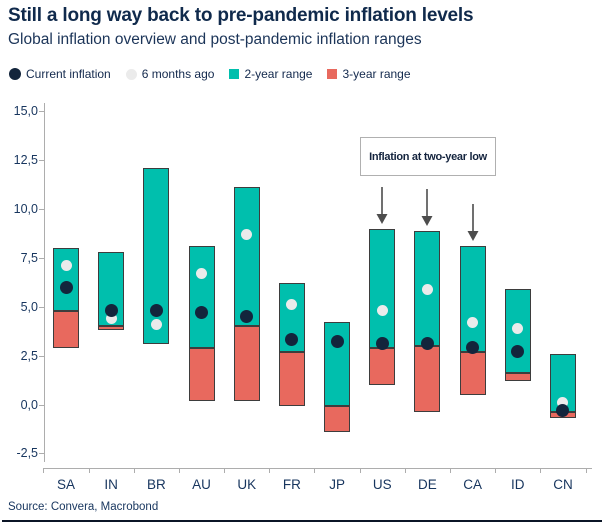 The image size is (604, 530). Describe the element at coordinates (337, 419) in the screenshot. I see `range-bar-3yr-JP` at that location.